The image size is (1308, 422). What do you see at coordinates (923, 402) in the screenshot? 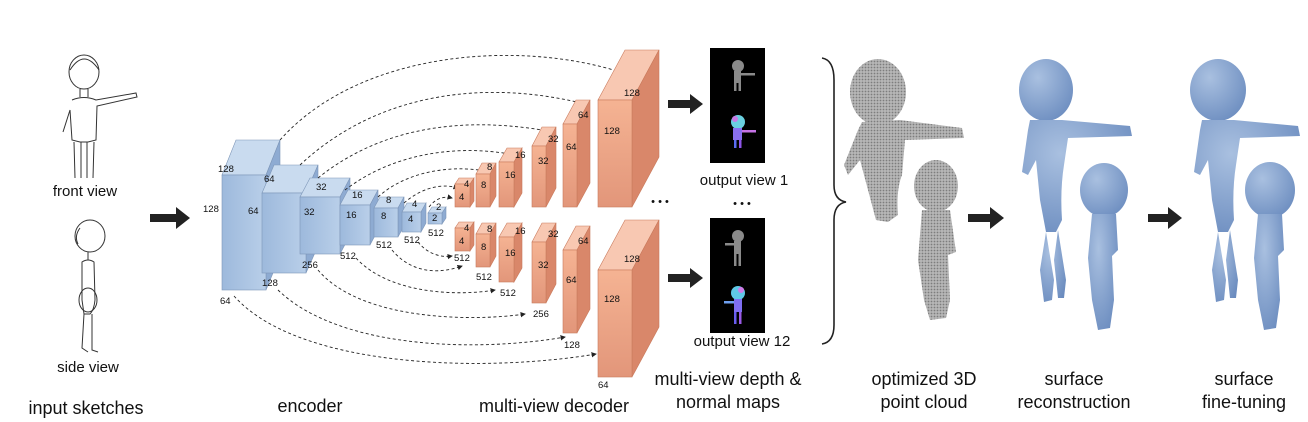
I see `point-cloud-label-line2: point cloud` at bounding box center [923, 402].